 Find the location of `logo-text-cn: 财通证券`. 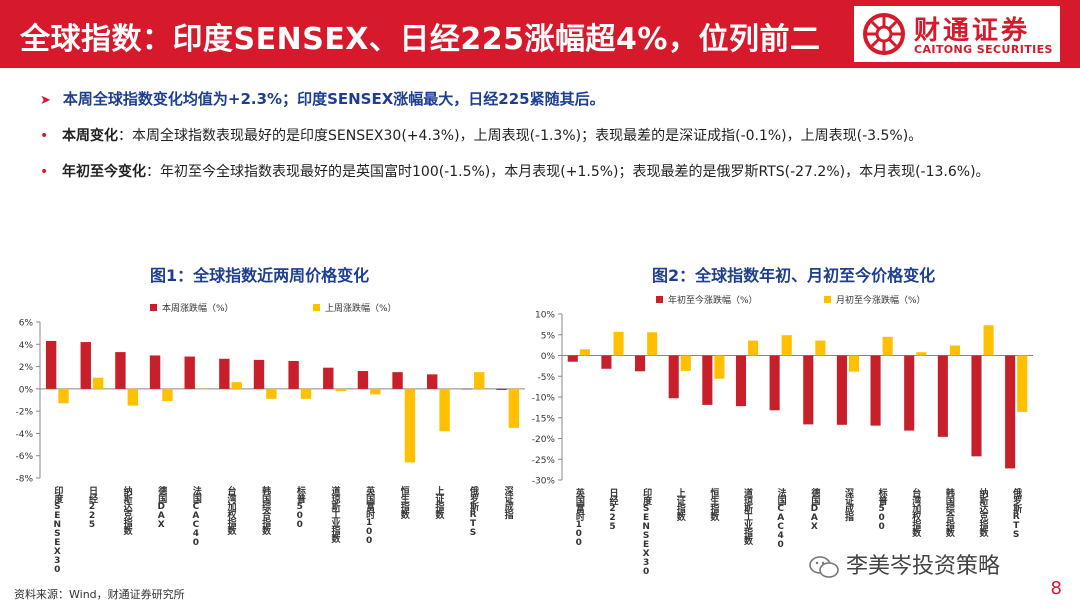

logo-text-cn: 财通证券 is located at coordinates (972, 31).